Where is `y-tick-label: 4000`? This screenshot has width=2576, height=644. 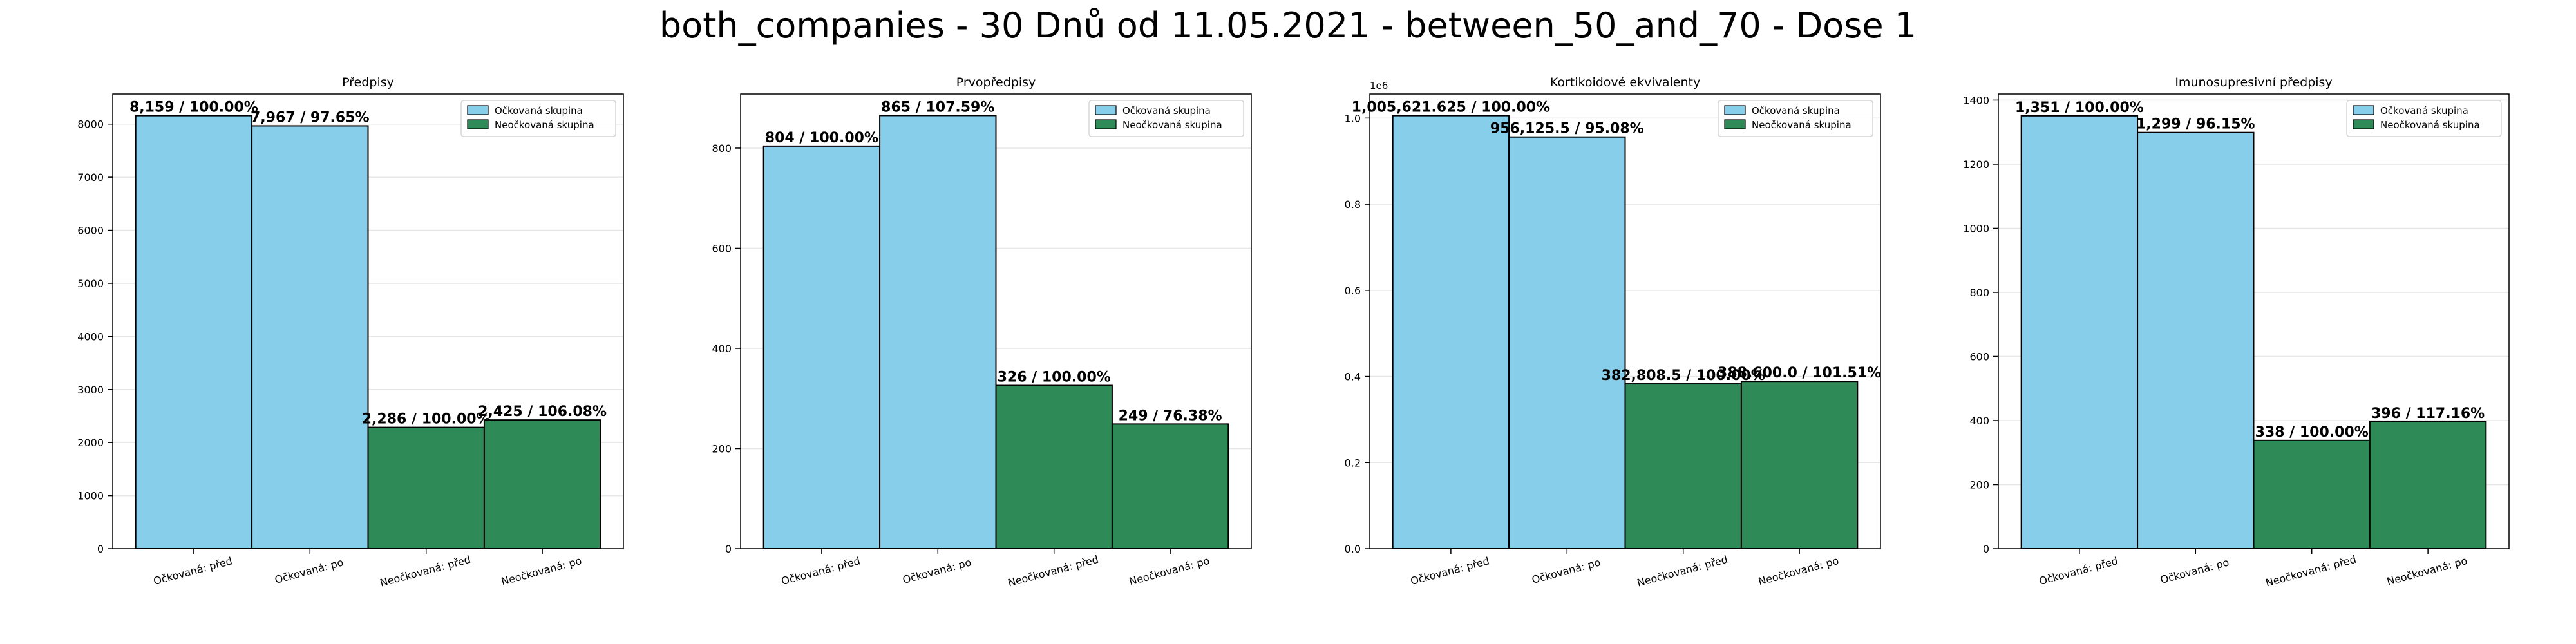
y-tick-label: 4000 is located at coordinates (91, 336).